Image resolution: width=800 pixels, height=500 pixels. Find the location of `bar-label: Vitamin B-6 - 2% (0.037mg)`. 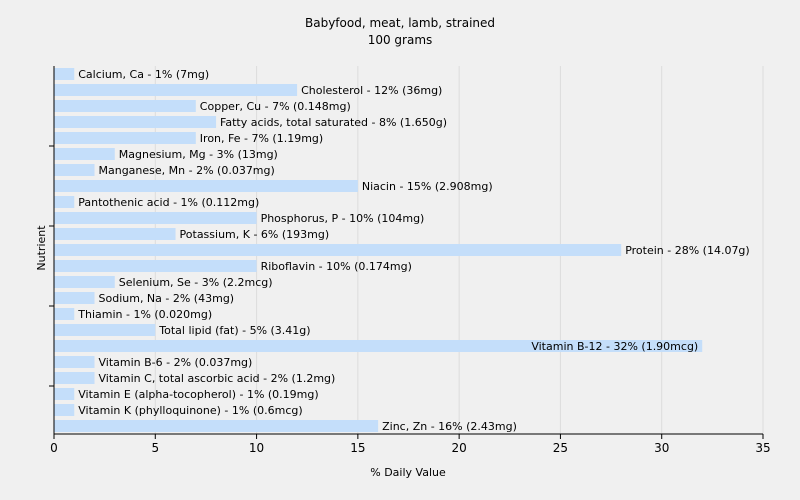

bar-label: Vitamin B-6 - 2% (0.037mg) is located at coordinates (176, 362).